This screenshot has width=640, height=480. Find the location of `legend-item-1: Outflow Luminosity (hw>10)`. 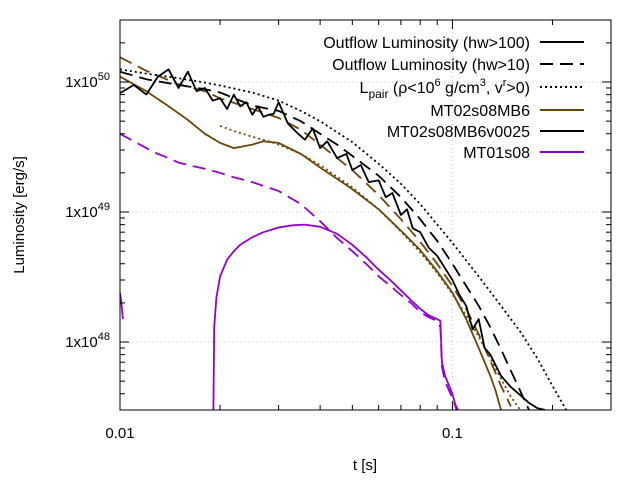

legend-item-1: Outflow Luminosity (hw>10) is located at coordinates (458, 65).